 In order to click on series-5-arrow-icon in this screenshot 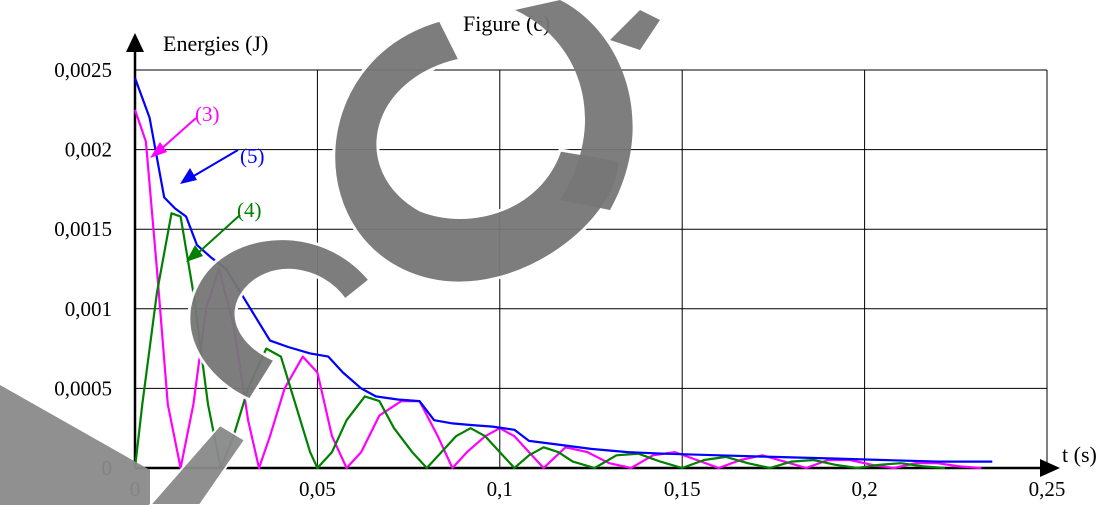, I will do `click(188, 176)`.